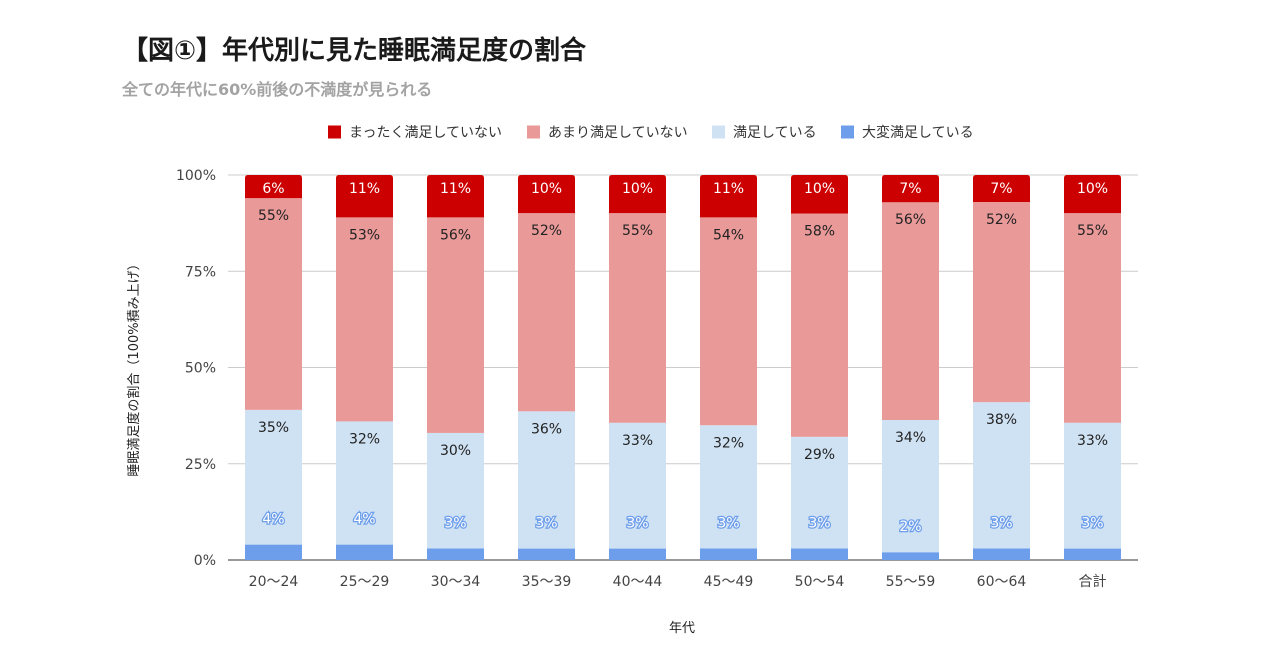 Image resolution: width=1280 pixels, height=670 pixels. What do you see at coordinates (910, 438) in the screenshot?
I see `data-label: 34%` at bounding box center [910, 438].